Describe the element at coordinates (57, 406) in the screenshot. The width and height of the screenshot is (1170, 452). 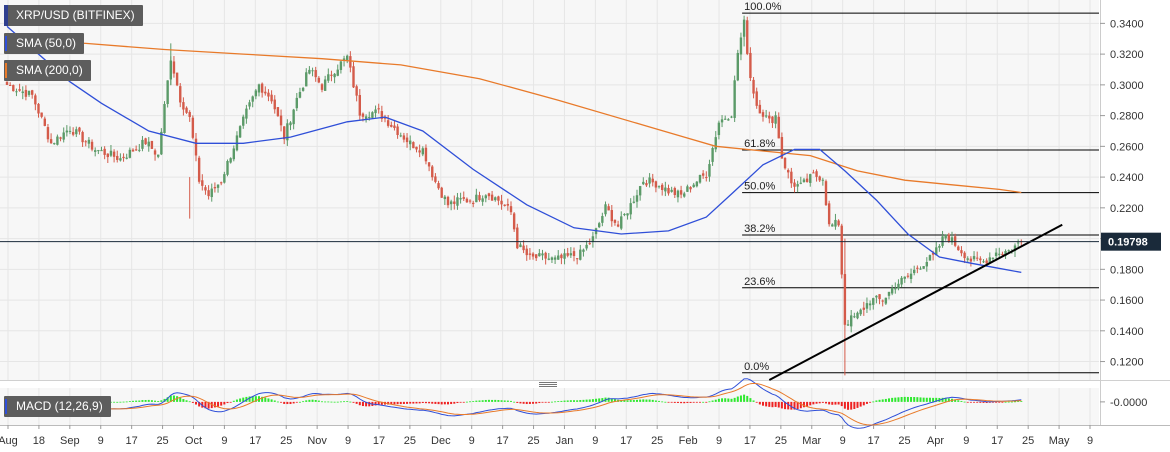
I see `legend-macd: MACD (12,26,9)` at that location.